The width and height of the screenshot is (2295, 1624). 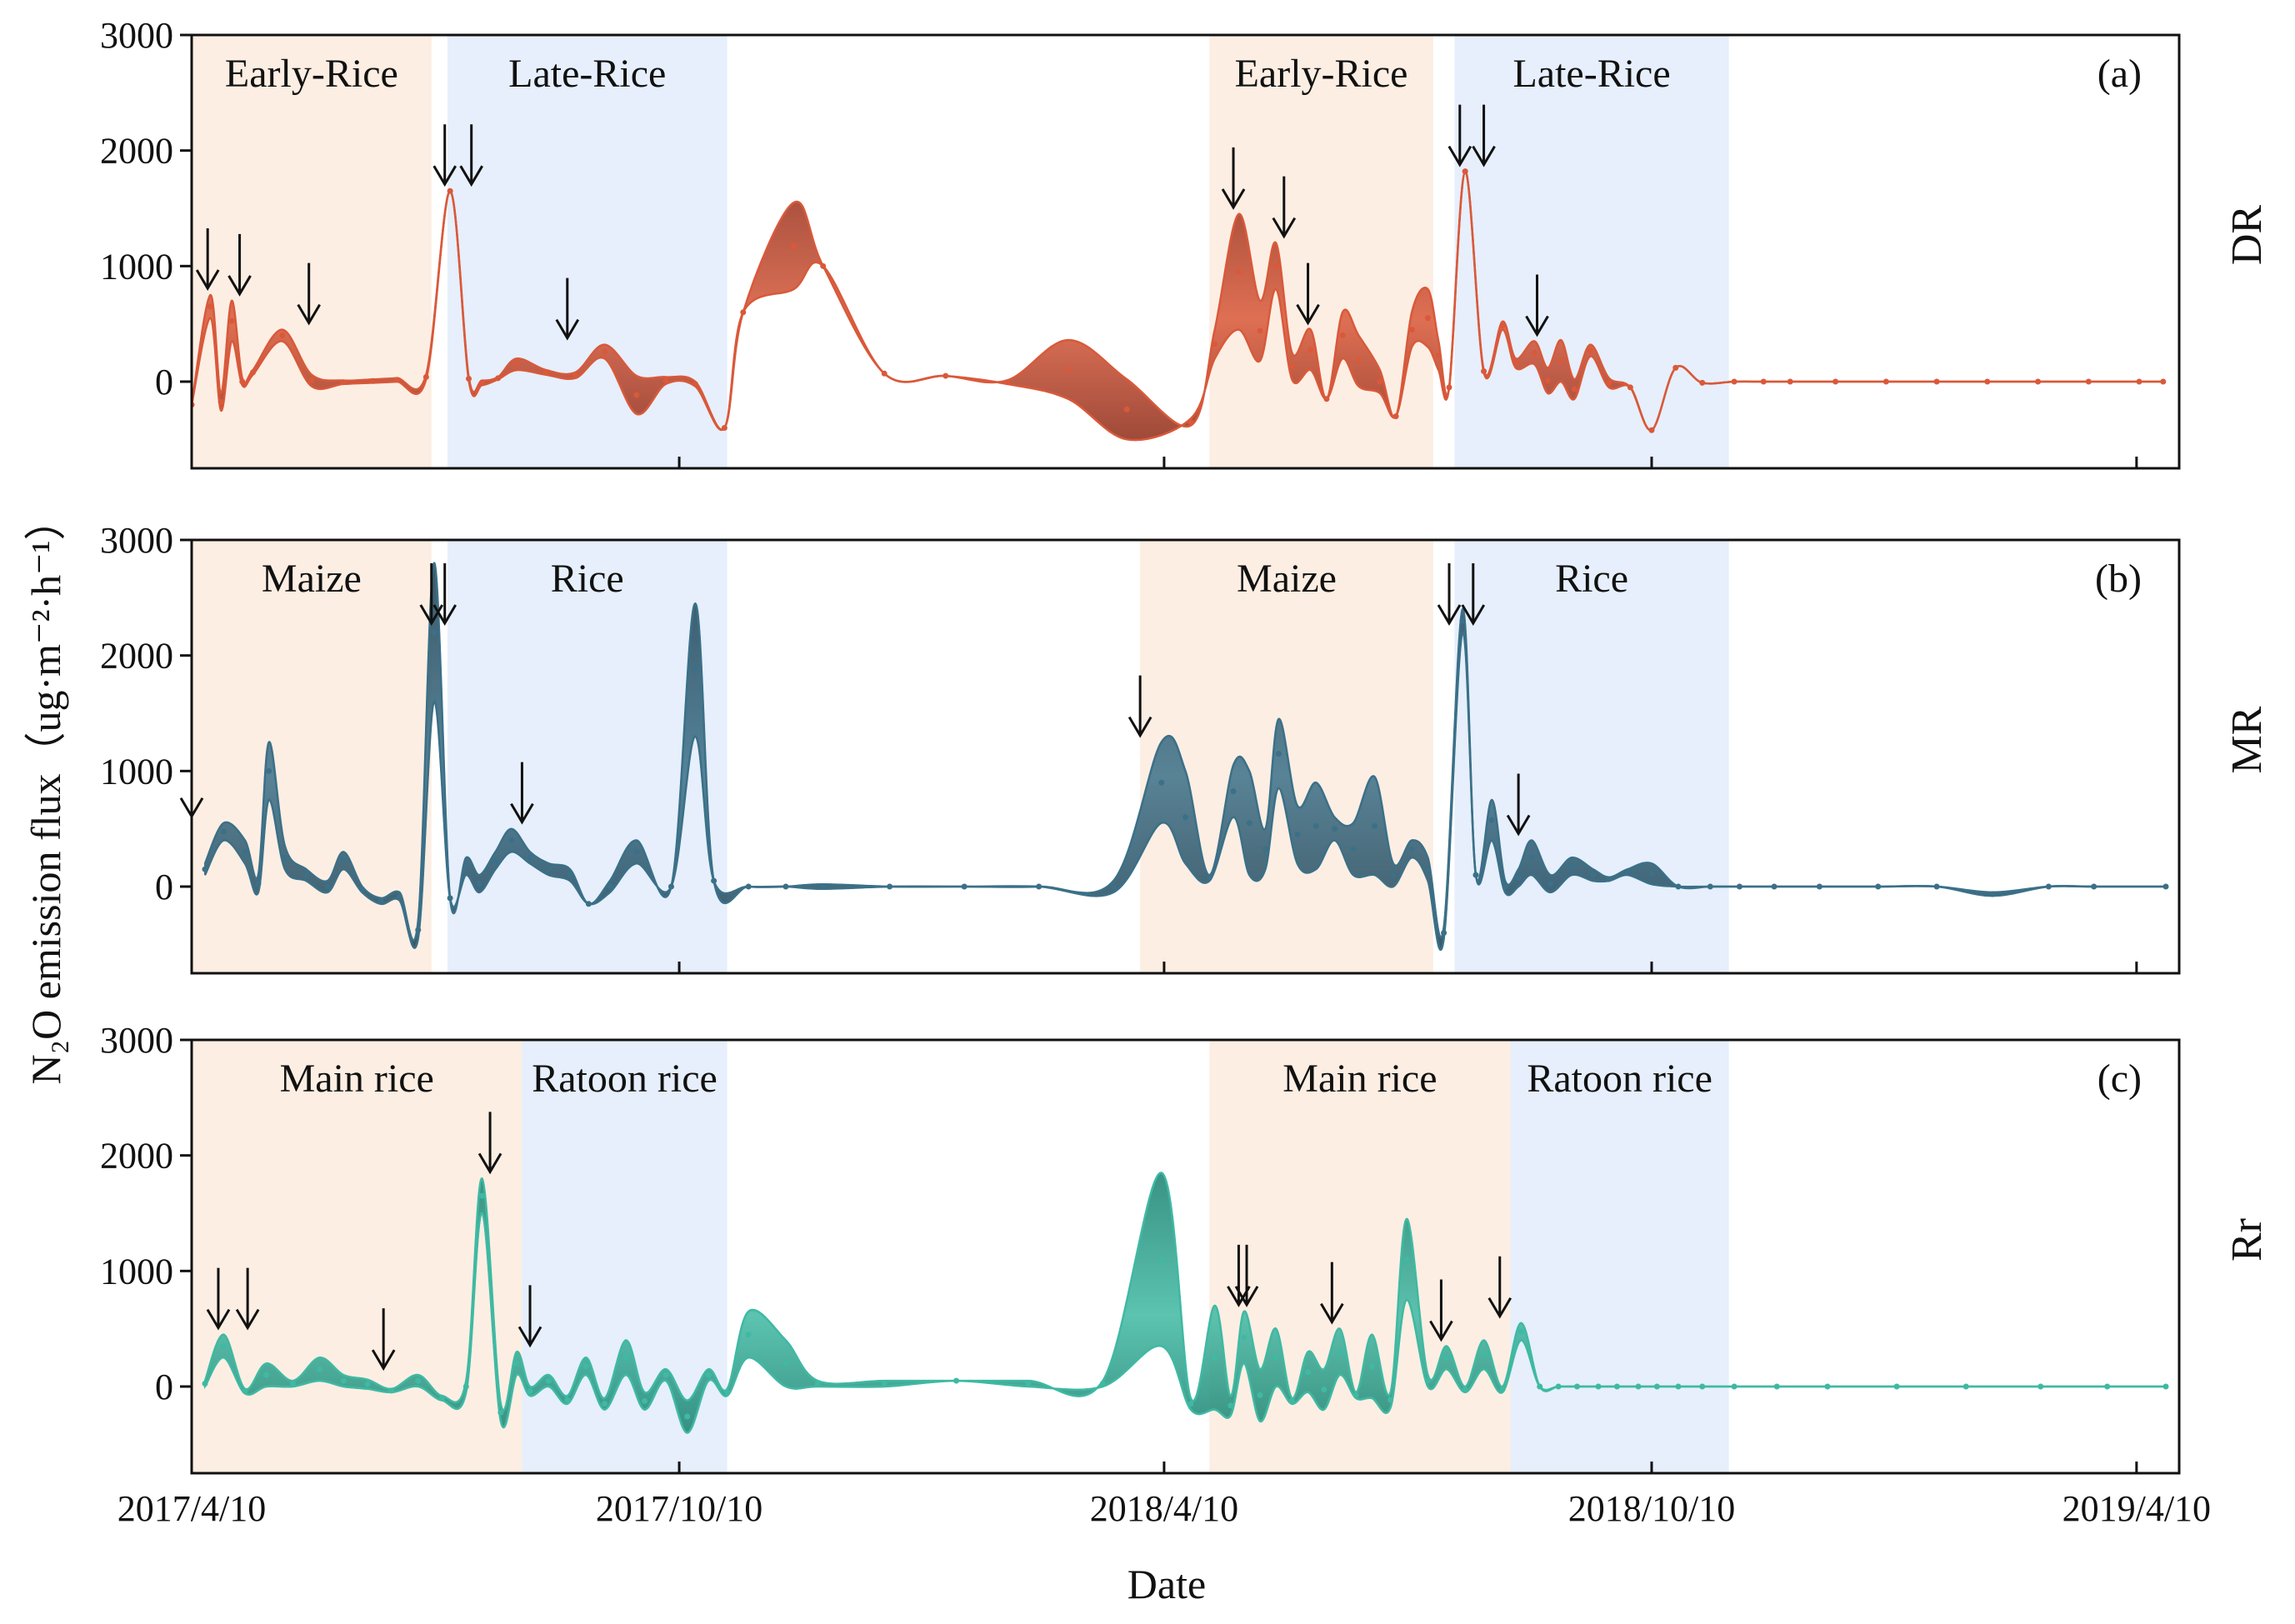 What do you see at coordinates (136, 771) in the screenshot?
I see `y-tick-label: 1000` at bounding box center [136, 771].